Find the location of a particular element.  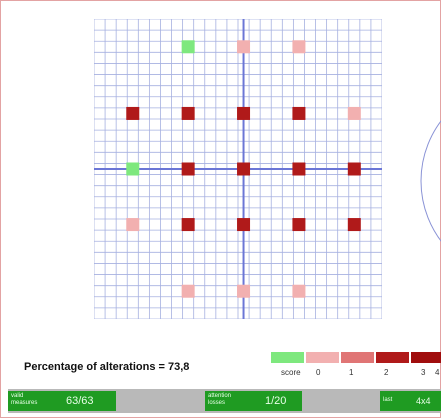

percentage-of-alterations: Percentage of alterations = 73,8 is located at coordinates (107, 367).